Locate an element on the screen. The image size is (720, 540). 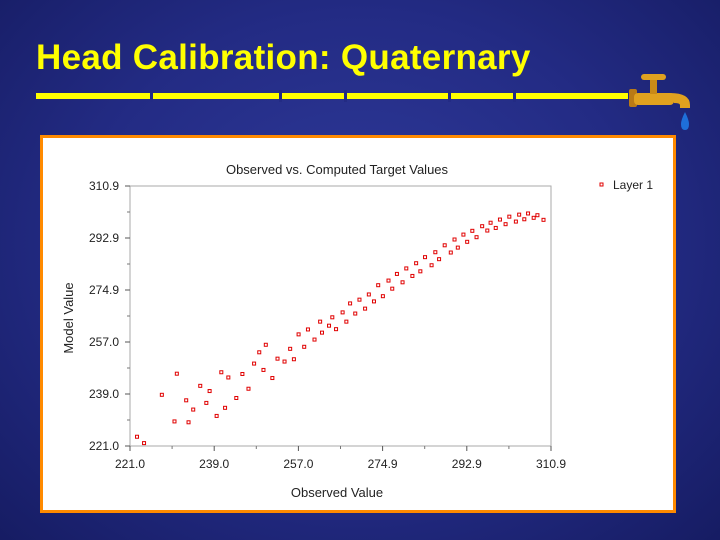
legend: Layer 1 is located at coordinates (626, 185).